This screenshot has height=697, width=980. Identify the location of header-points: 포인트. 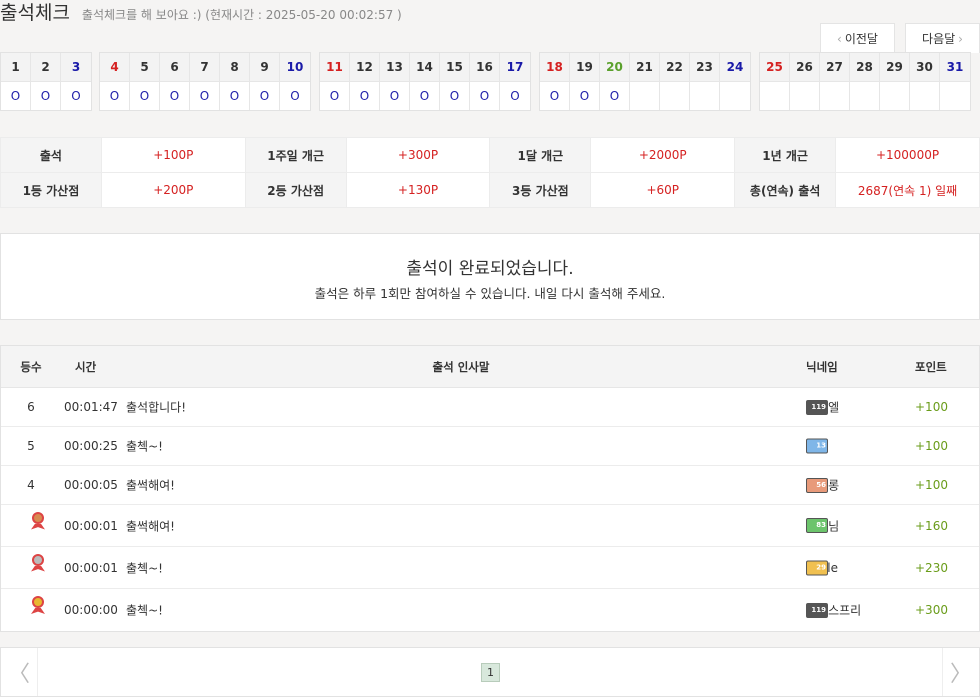
(931, 366).